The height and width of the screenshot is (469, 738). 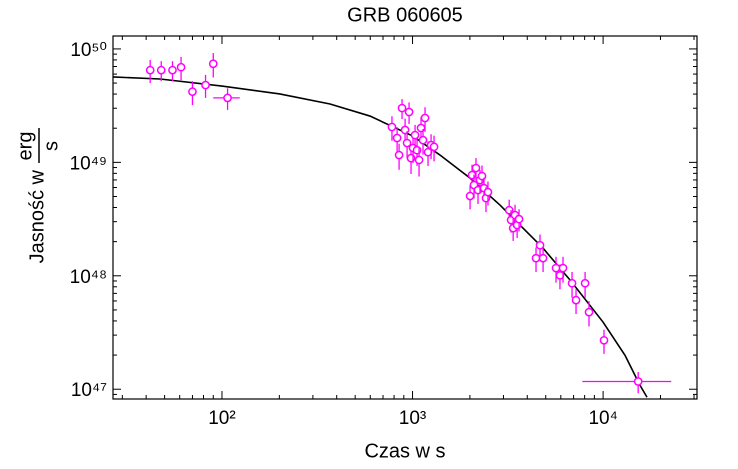 I want to click on y-axis-unit-numerator: erg, so click(x=25, y=146).